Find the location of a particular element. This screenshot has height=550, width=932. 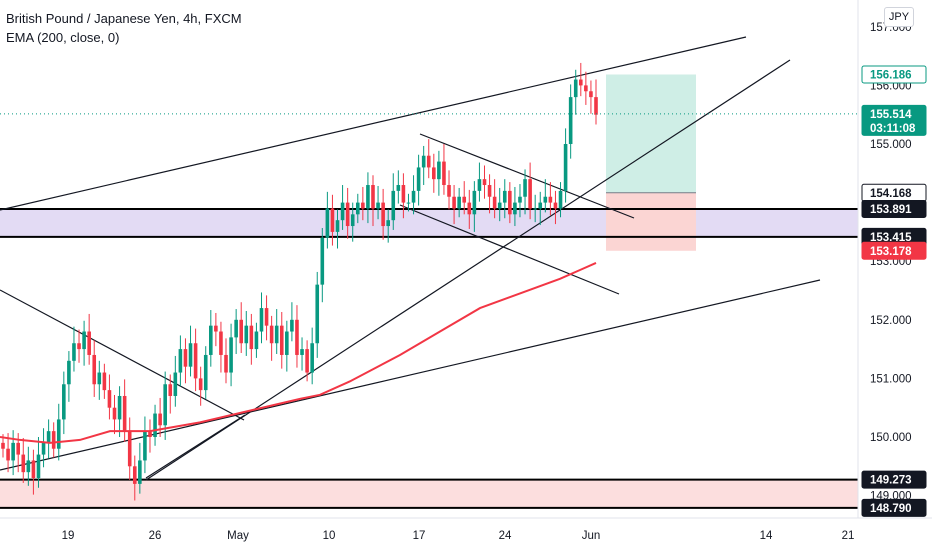

resistance-zone is located at coordinates (429, 222).